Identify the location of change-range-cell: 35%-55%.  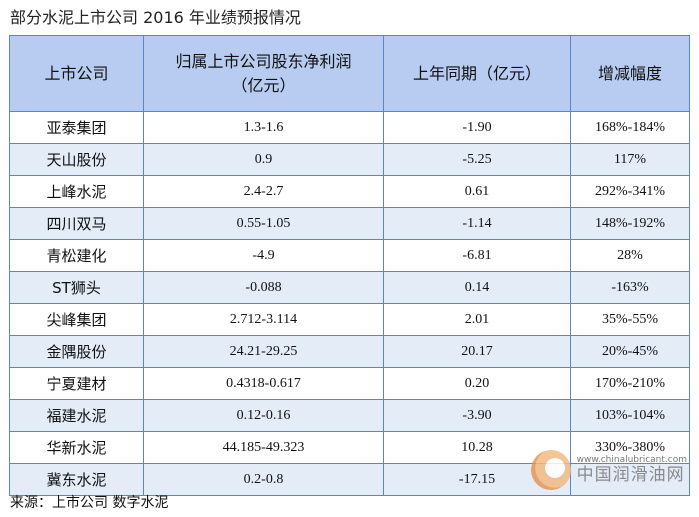
(630, 319).